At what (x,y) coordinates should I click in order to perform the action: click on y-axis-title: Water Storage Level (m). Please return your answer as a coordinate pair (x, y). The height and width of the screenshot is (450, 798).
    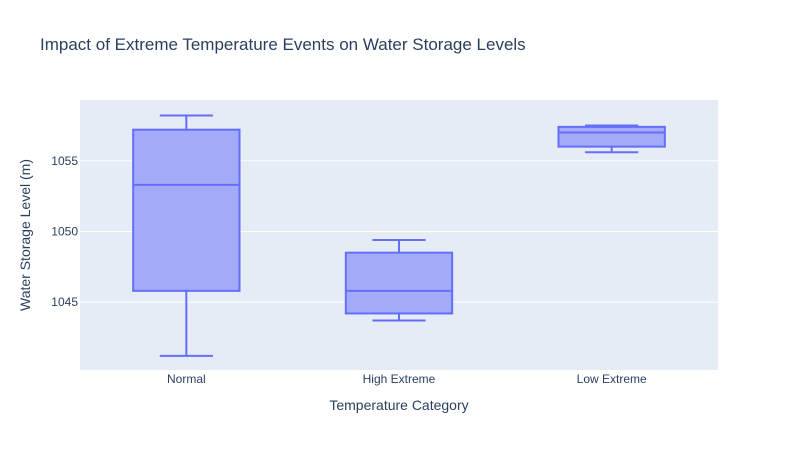
    Looking at the image, I should click on (25, 235).